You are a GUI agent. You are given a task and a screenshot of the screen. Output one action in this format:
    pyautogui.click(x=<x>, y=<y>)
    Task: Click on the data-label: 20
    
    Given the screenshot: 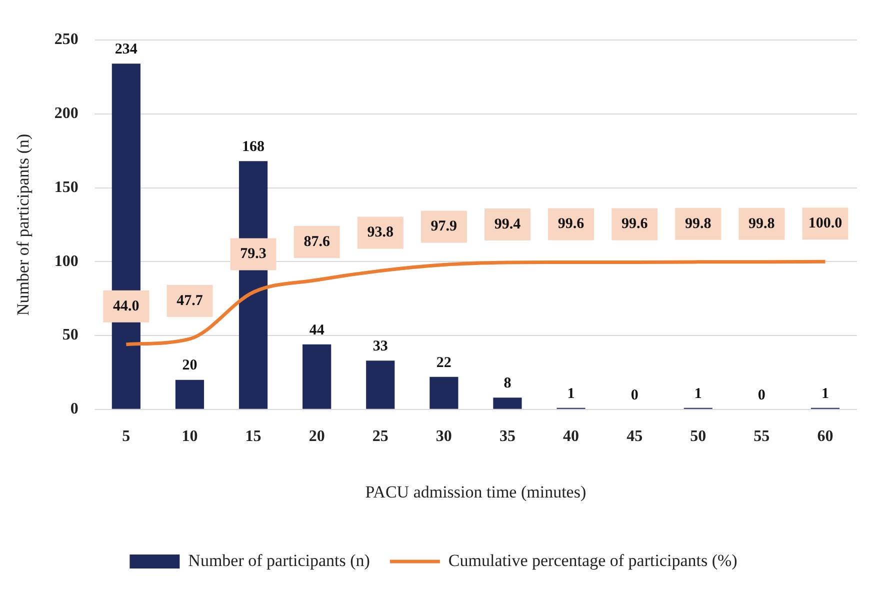 What is the action you would take?
    pyautogui.click(x=190, y=366)
    